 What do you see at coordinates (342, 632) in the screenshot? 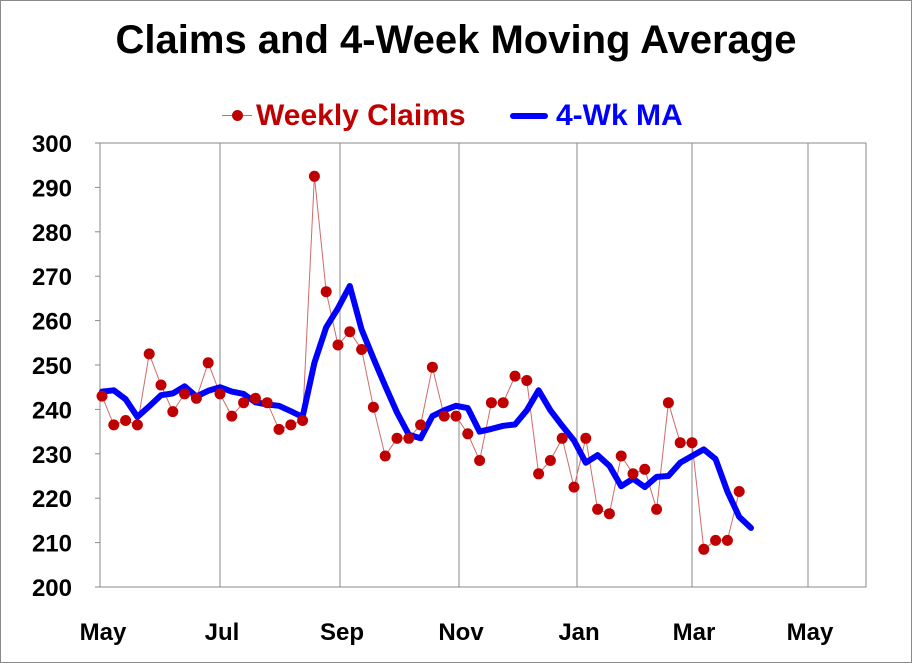
I see `x-tick-label: Sep` at bounding box center [342, 632].